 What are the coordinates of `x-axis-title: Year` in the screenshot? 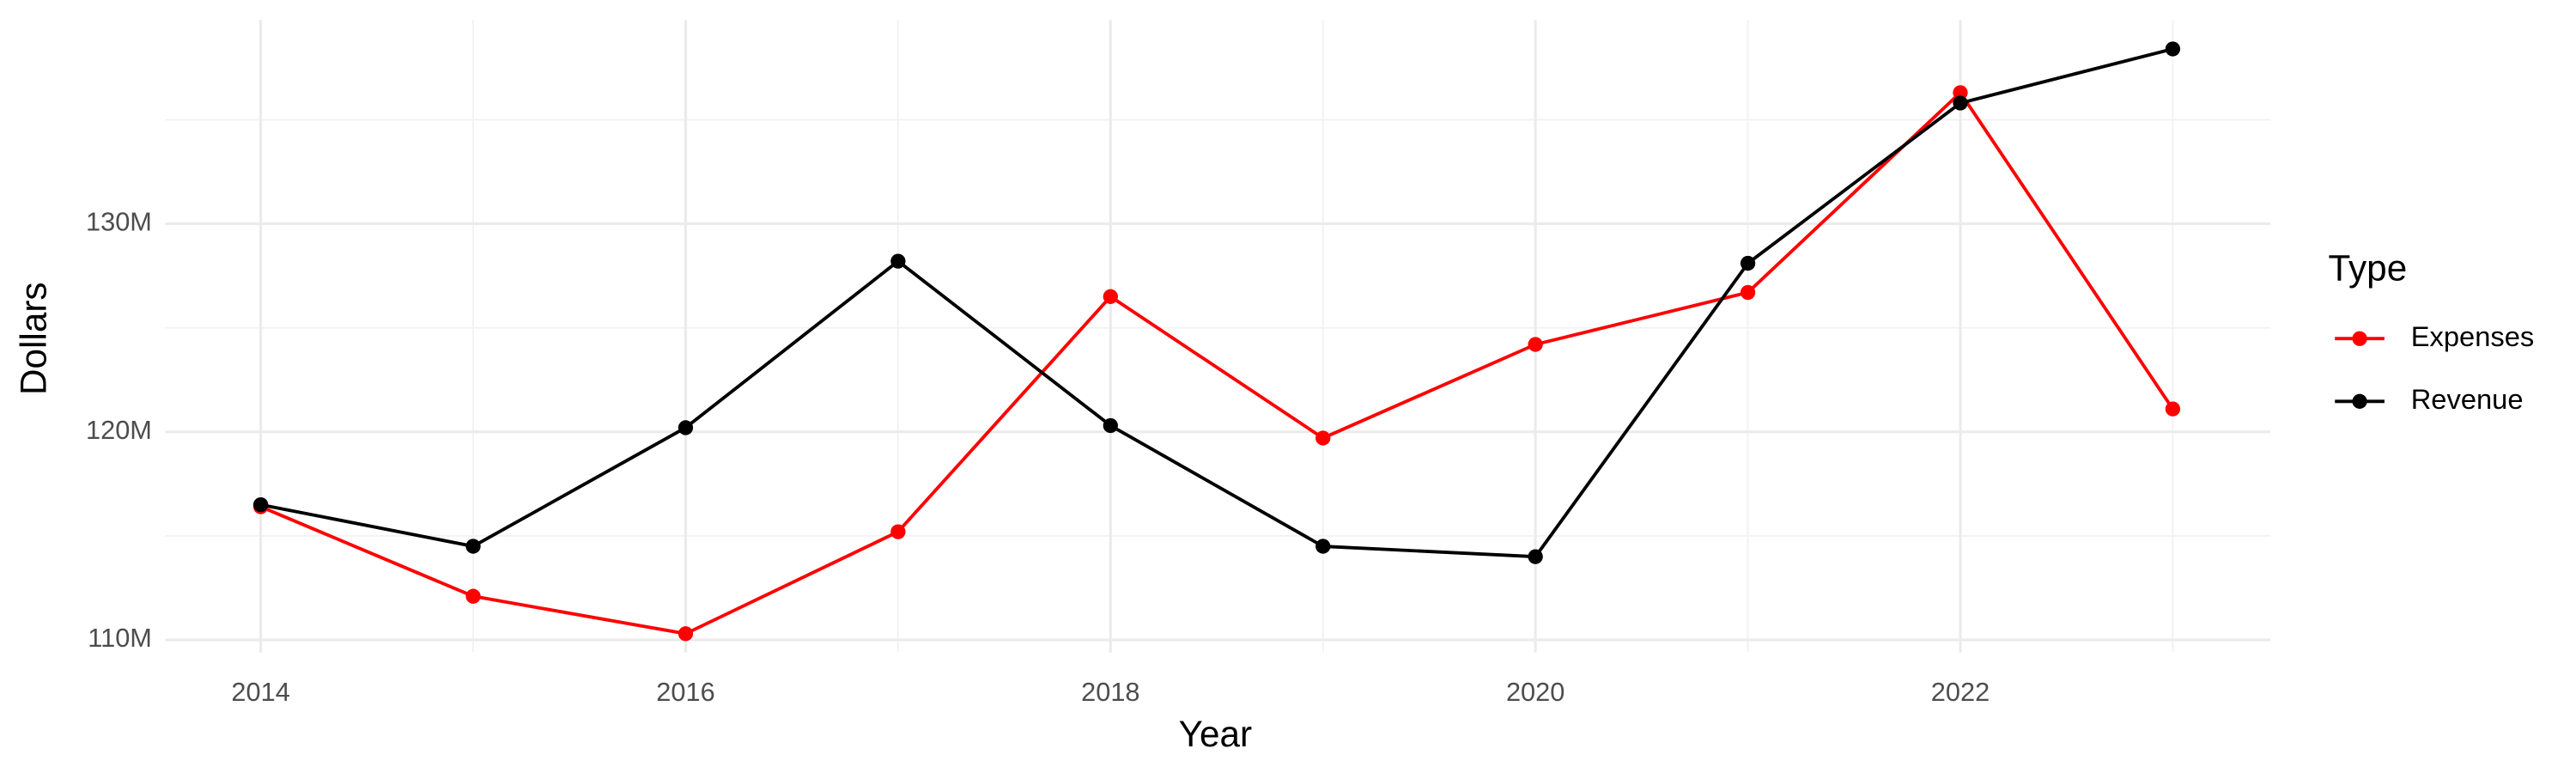 It's located at (1215, 734).